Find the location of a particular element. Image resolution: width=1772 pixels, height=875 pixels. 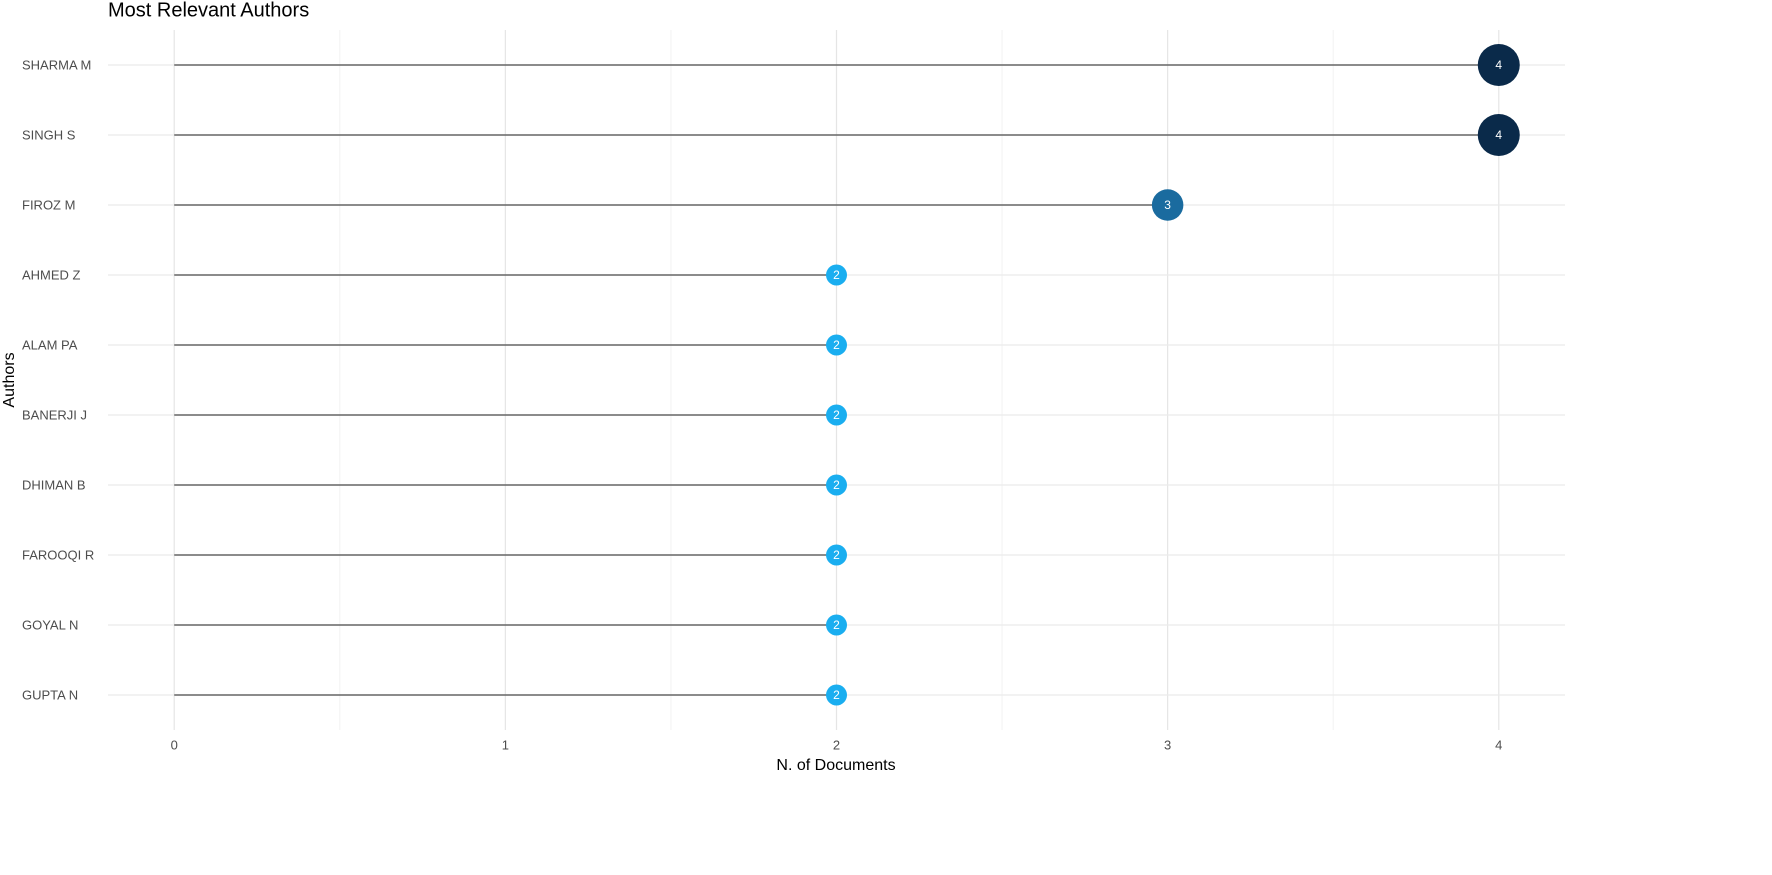

chart-title: Most Relevant Authors is located at coordinates (208, 10).